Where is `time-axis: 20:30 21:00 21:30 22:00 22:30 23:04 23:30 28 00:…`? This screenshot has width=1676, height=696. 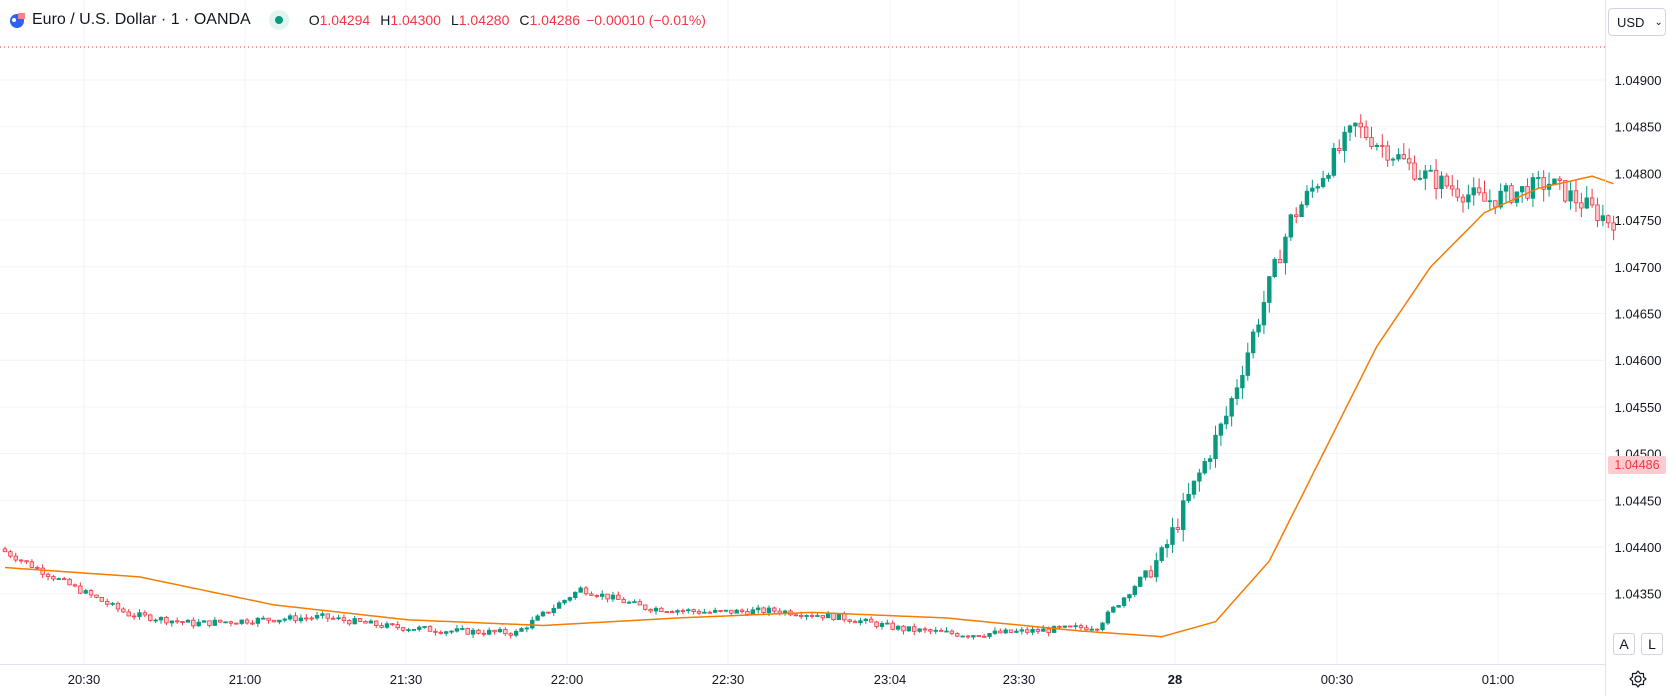
time-axis: 20:30 21:00 21:30 22:00 22:30 23:04 23:30 28 00:… is located at coordinates (791, 679).